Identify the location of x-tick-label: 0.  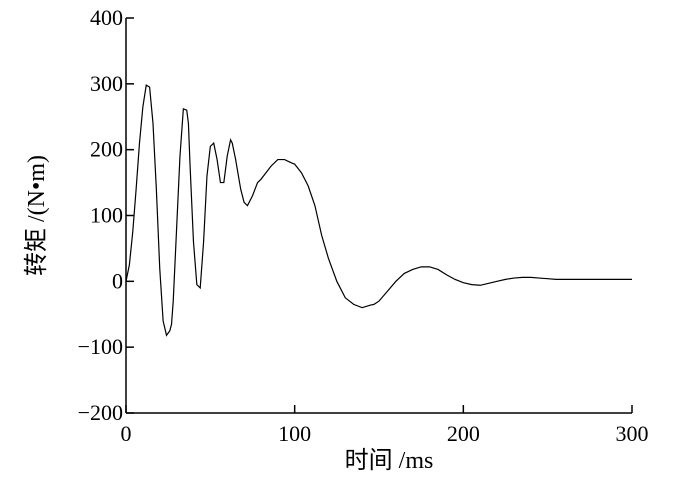
(126, 433).